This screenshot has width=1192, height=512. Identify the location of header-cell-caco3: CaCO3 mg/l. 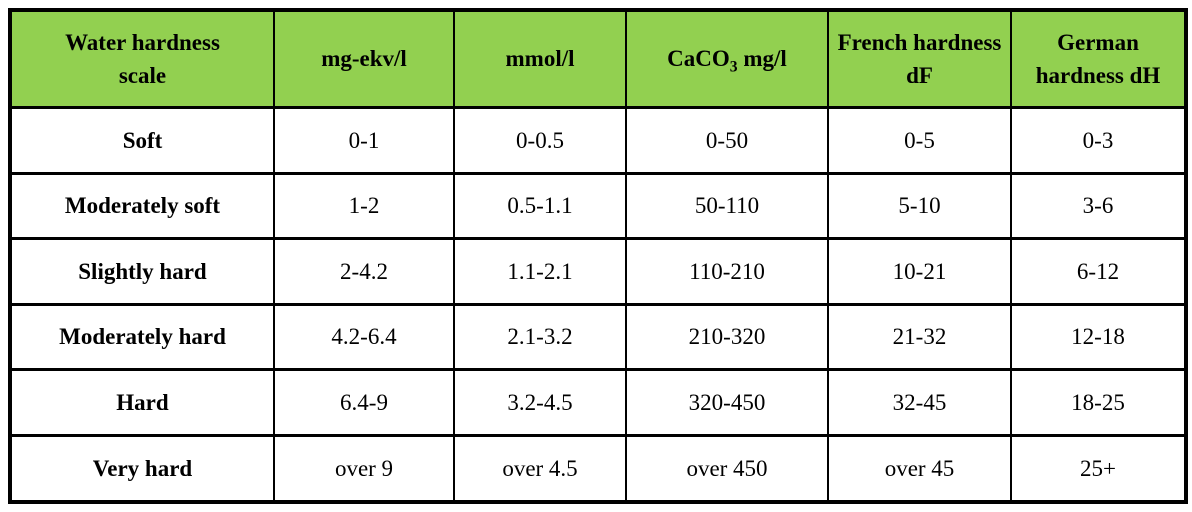
(727, 58).